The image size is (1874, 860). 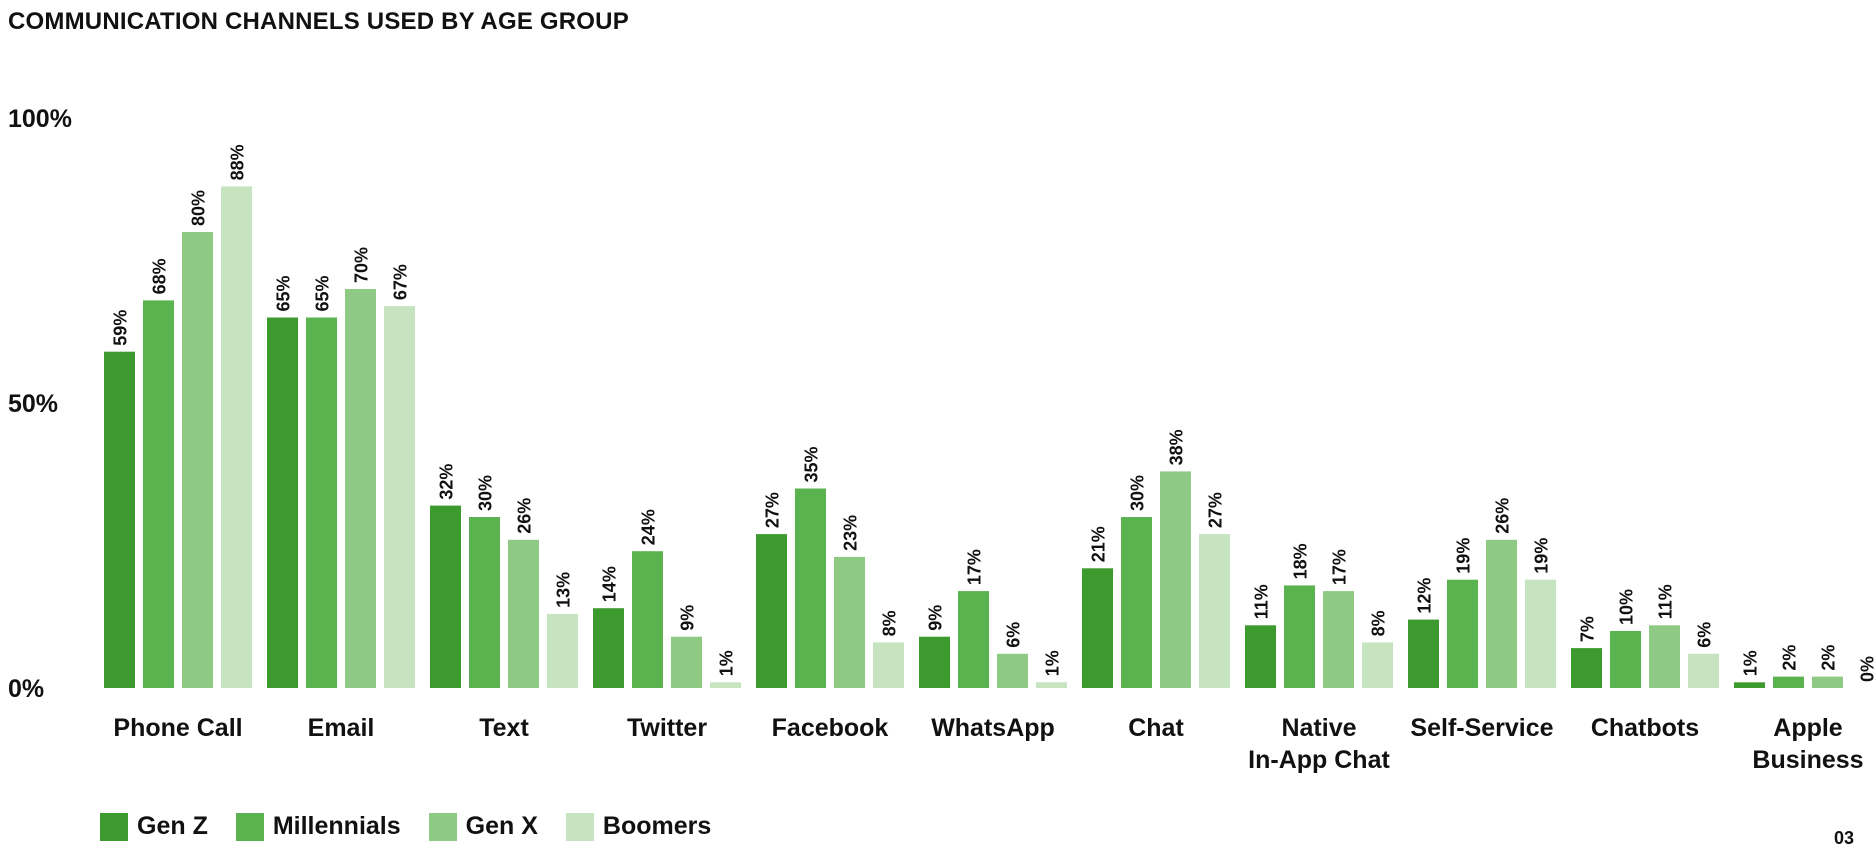 I want to click on data-label: 21%, so click(x=1099, y=544).